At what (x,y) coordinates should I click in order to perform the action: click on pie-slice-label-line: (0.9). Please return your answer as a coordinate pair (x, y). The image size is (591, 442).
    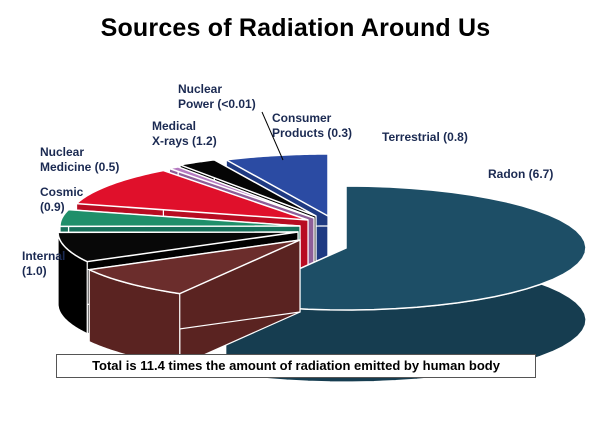
    Looking at the image, I should click on (52, 207).